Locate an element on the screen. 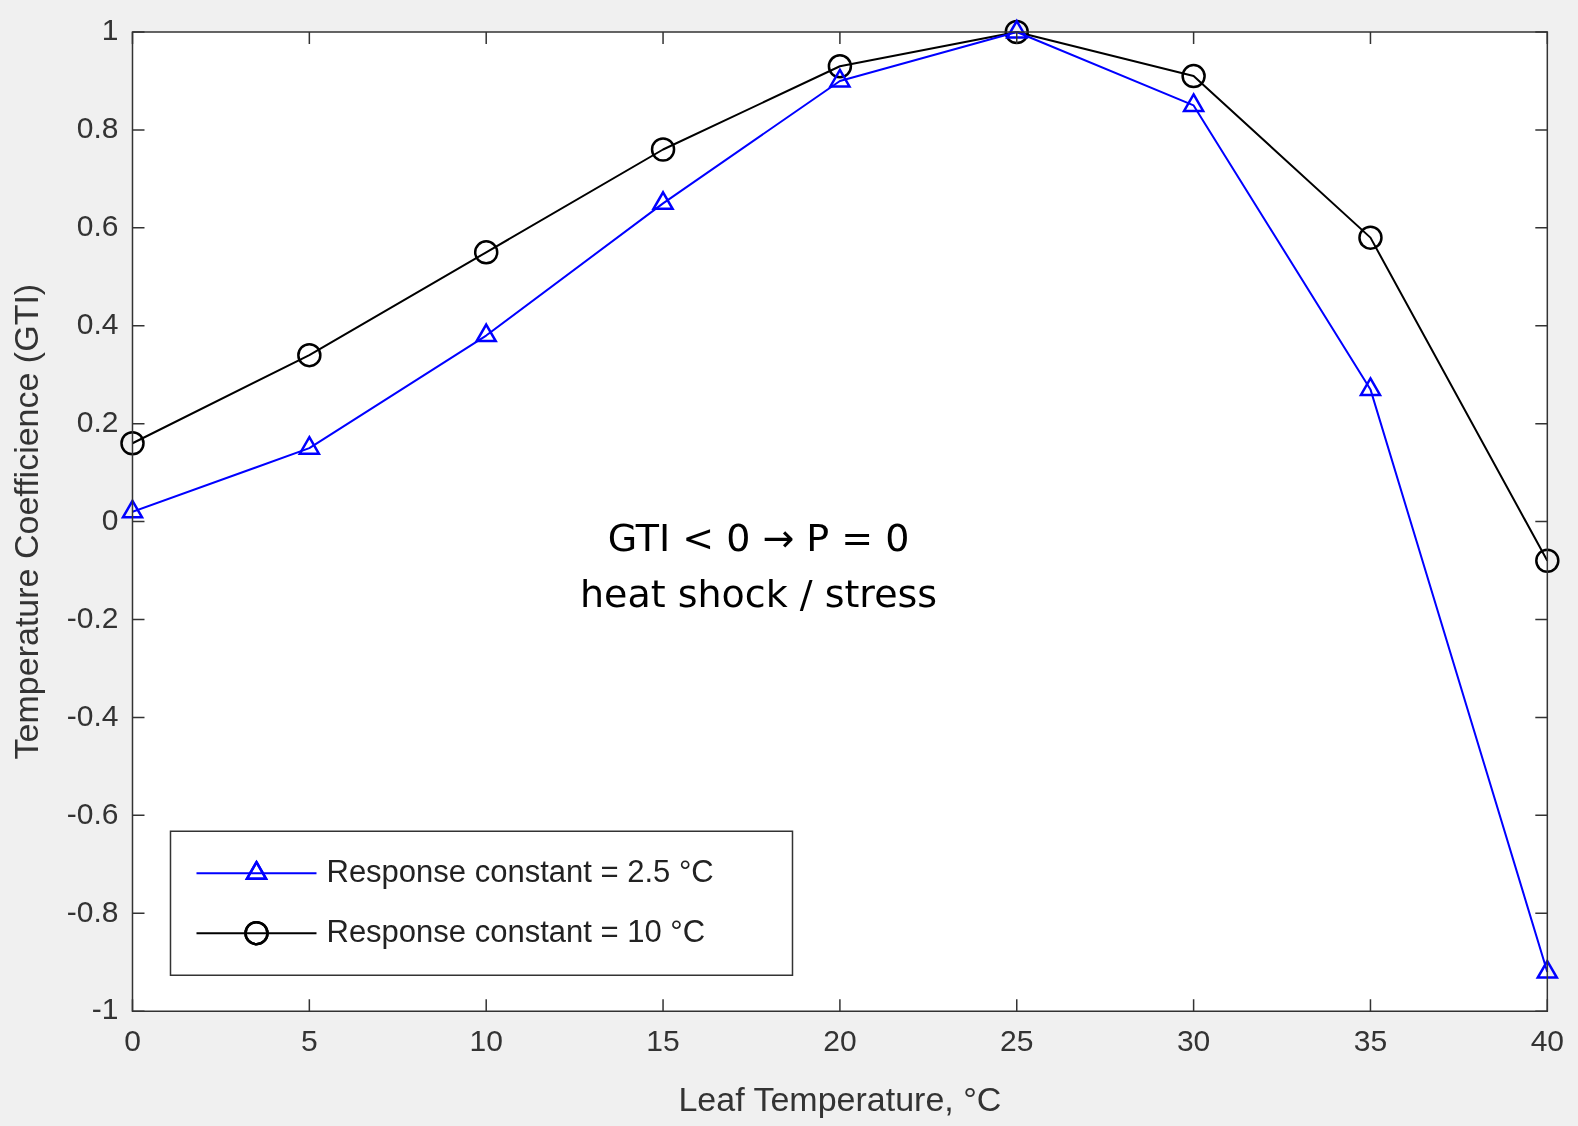 Image resolution: width=1578 pixels, height=1126 pixels. y-tick-label: -0.8 is located at coordinates (92, 911).